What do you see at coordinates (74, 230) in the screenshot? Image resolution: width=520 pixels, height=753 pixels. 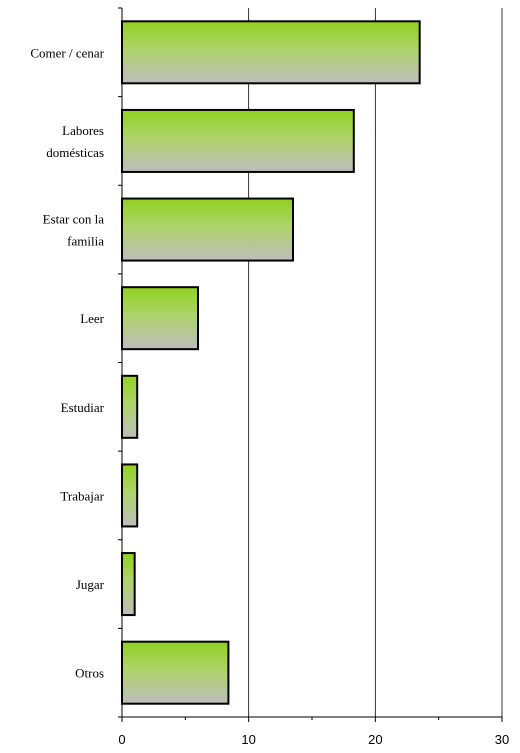 I see `category-label-2: Estar con la familia` at bounding box center [74, 230].